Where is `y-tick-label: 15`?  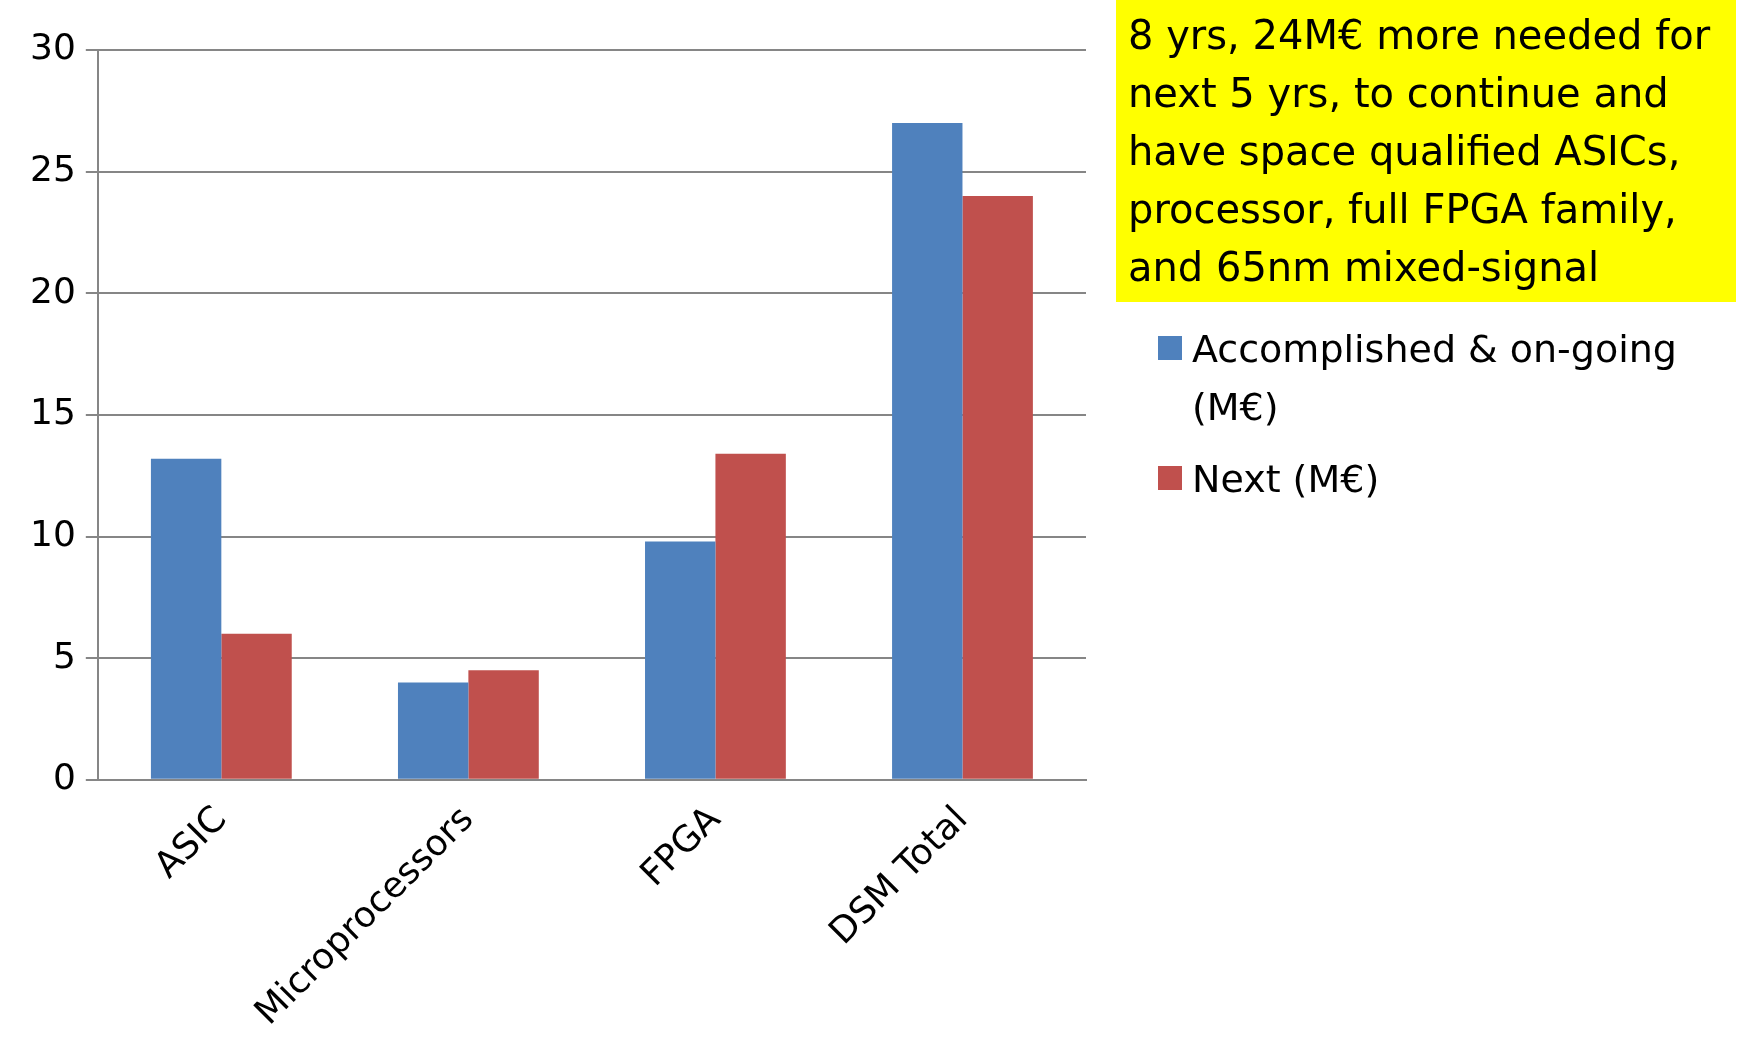 y-tick-label: 15 is located at coordinates (53, 412).